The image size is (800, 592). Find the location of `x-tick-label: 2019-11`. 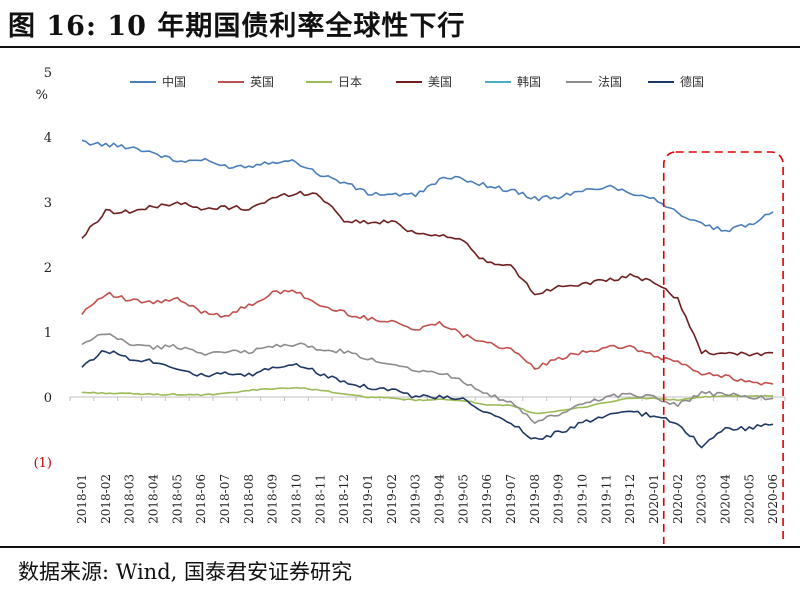

x-tick-label: 2019-11 is located at coordinates (606, 499).